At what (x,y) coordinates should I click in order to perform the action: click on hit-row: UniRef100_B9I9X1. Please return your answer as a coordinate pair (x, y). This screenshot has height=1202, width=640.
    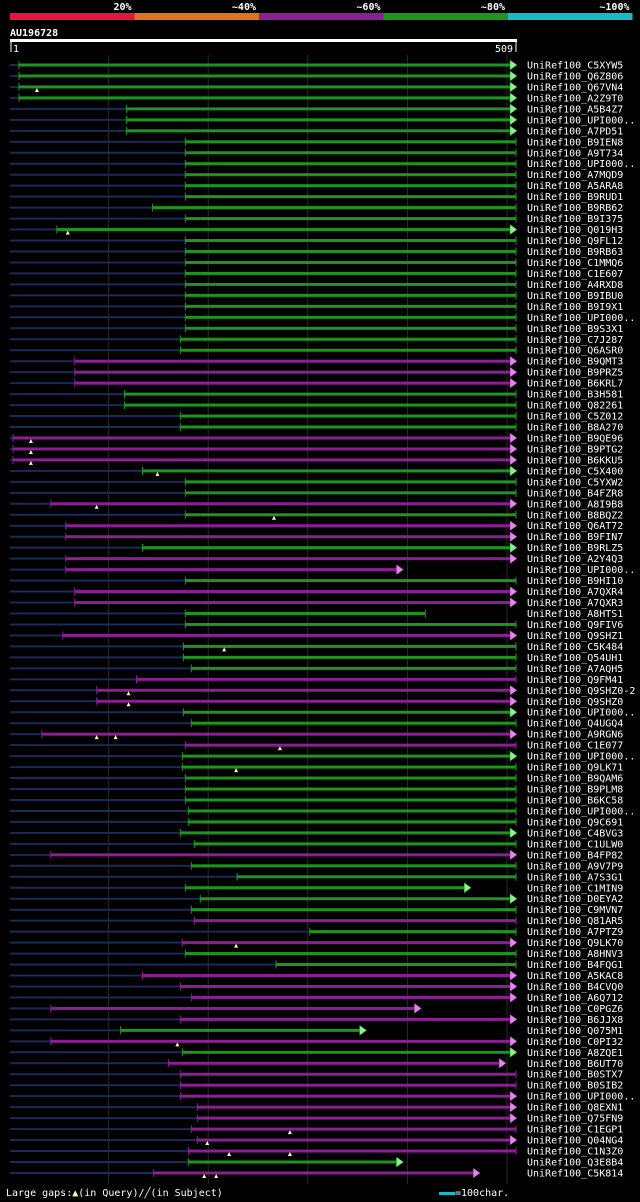
    Looking at the image, I should click on (316, 307).